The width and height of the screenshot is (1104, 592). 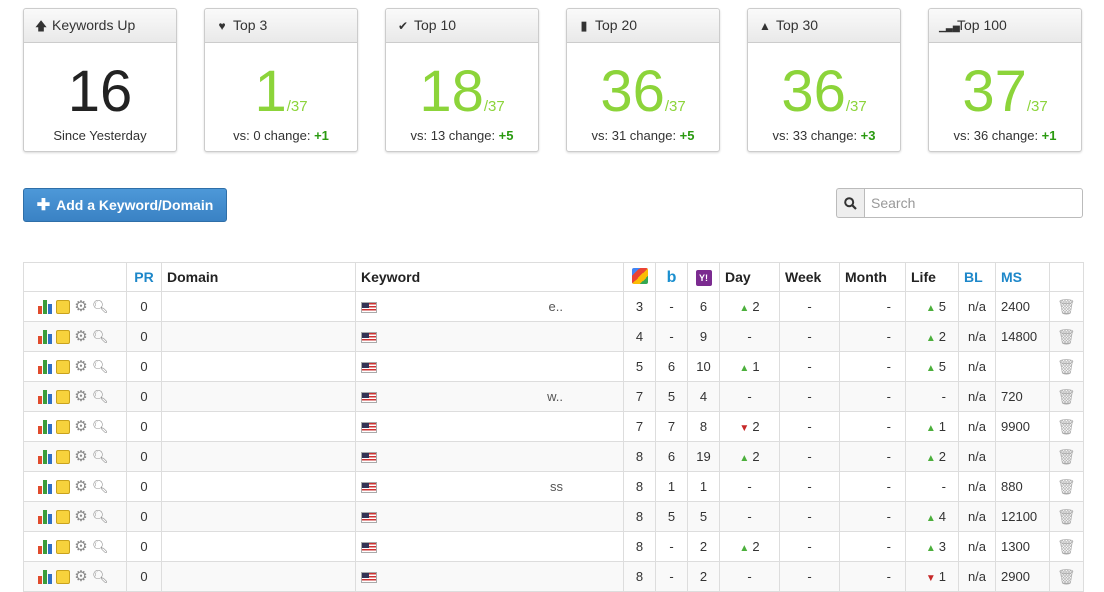 I want to click on bing-rank-cell: 1, so click(x=672, y=487).